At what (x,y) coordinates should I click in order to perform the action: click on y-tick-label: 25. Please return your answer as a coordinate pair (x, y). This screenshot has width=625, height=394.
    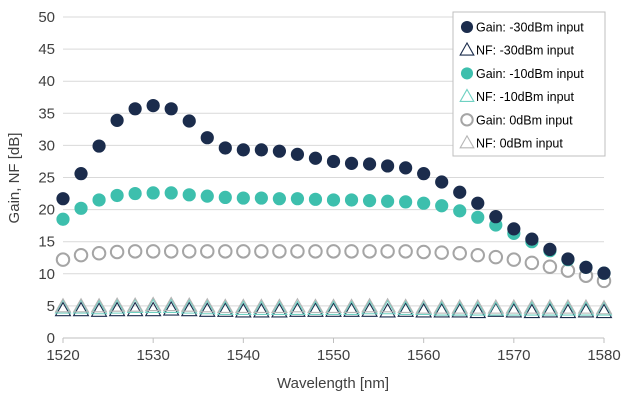
    Looking at the image, I should click on (46, 178).